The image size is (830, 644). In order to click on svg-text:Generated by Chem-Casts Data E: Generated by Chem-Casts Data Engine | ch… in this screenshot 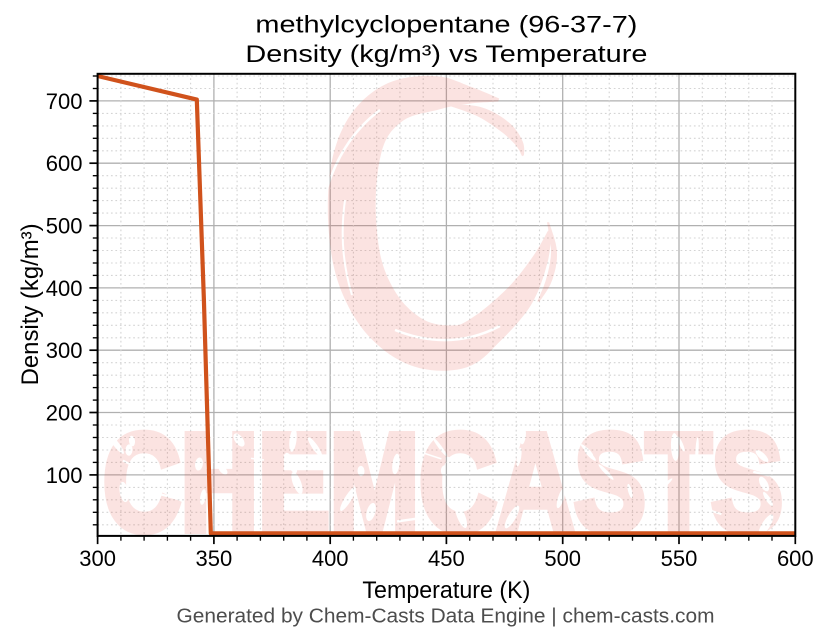, I will do `click(446, 616)`.